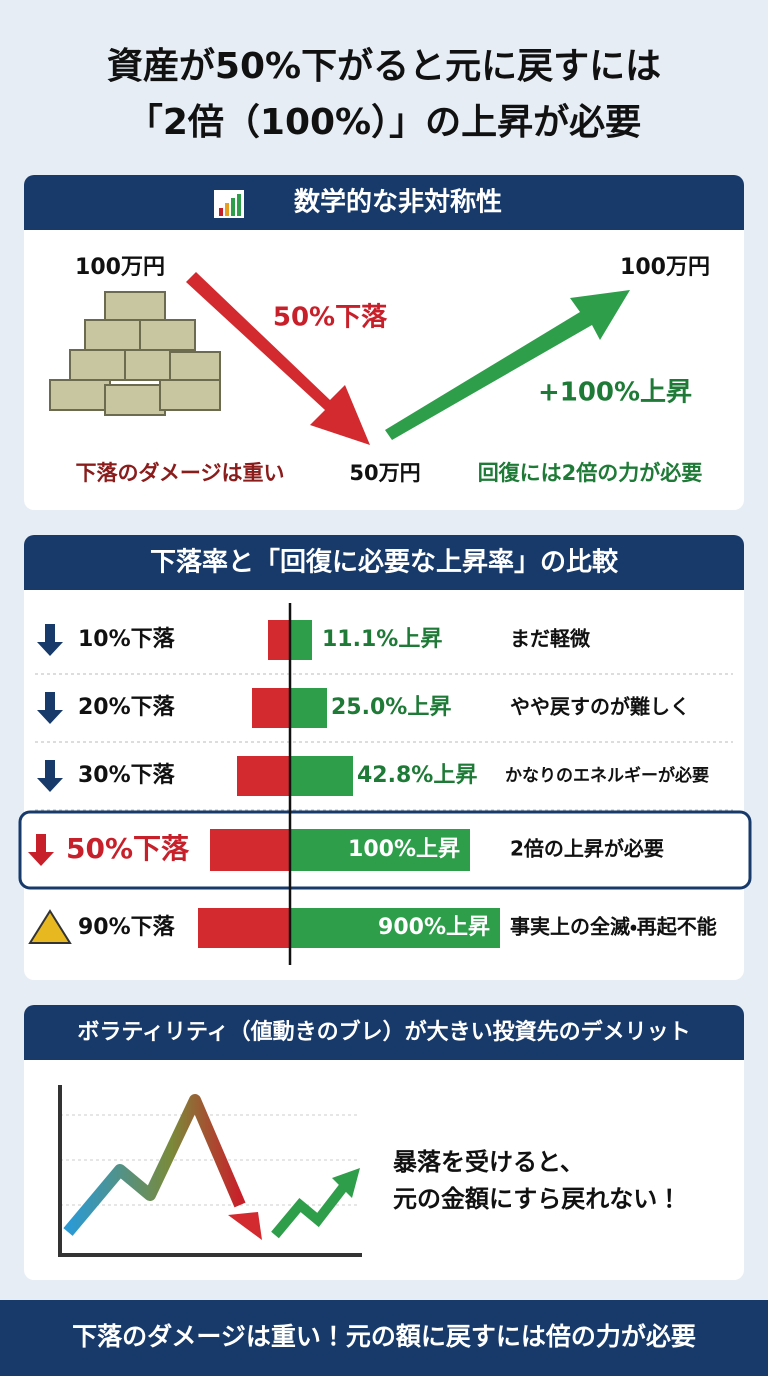  What do you see at coordinates (607, 775) in the screenshot?
I see `note: かなりのエネルギーが必要` at bounding box center [607, 775].